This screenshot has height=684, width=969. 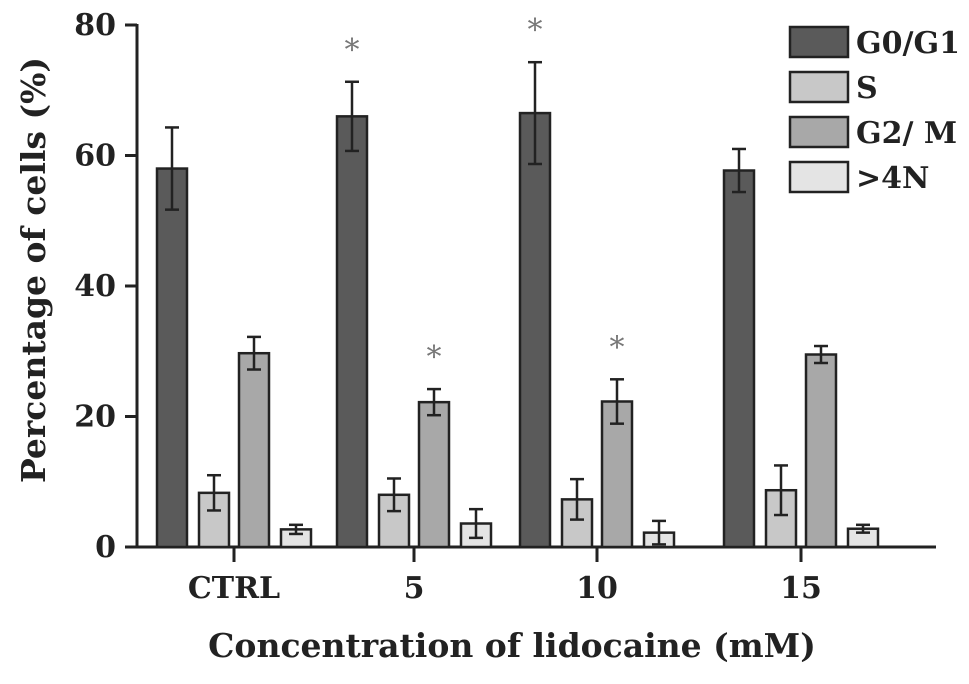 I want to click on y-axis-title: Percentage of cells (%), so click(x=33, y=270).